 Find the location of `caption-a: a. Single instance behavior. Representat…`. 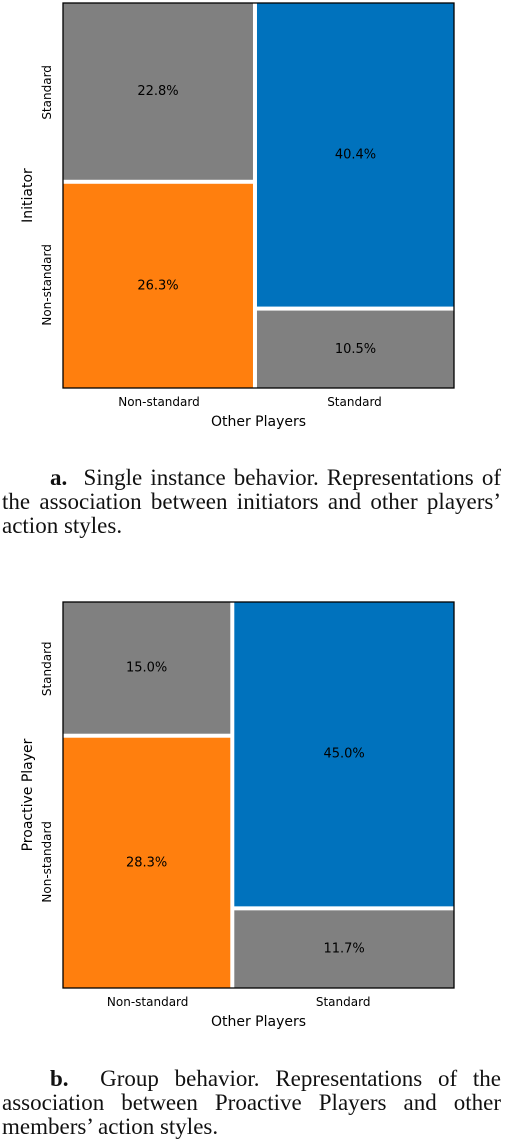

caption-a: a. Single instance behavior. Representat… is located at coordinates (251, 502).